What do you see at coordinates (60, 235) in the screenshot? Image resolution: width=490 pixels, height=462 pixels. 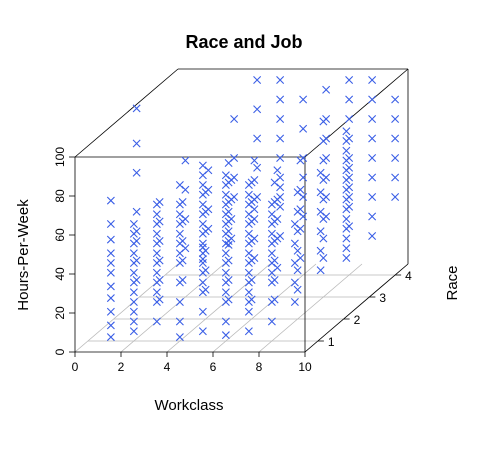 I see `z-tick-label: 60` at bounding box center [60, 235].